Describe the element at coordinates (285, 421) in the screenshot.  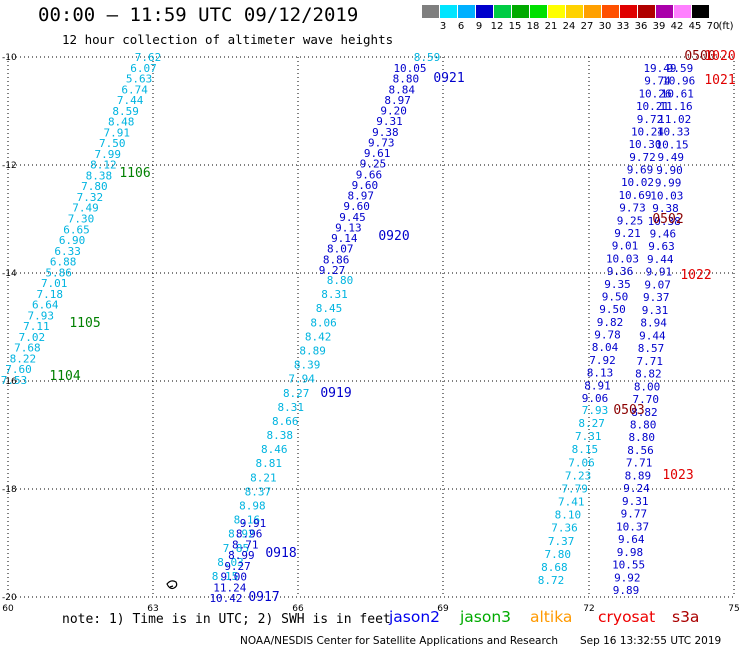
I see `wave-height-value: 8.66` at that location.